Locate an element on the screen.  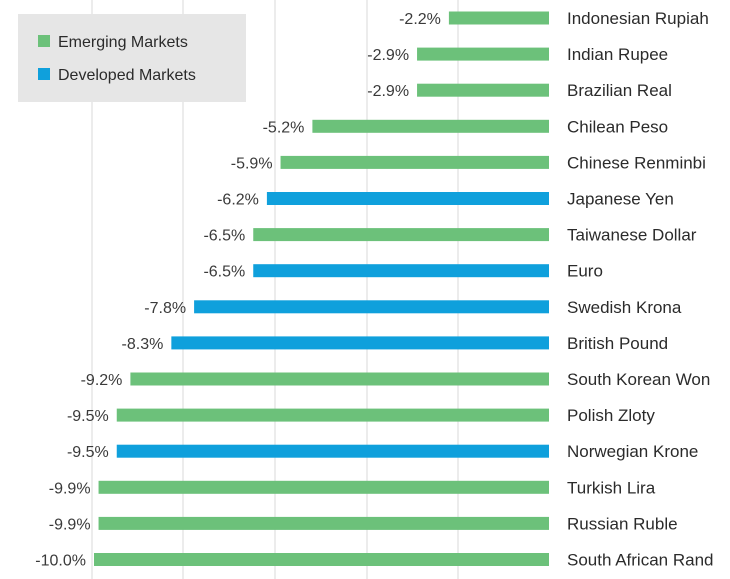
category-label: Chinese Renminbi is located at coordinates (636, 162).